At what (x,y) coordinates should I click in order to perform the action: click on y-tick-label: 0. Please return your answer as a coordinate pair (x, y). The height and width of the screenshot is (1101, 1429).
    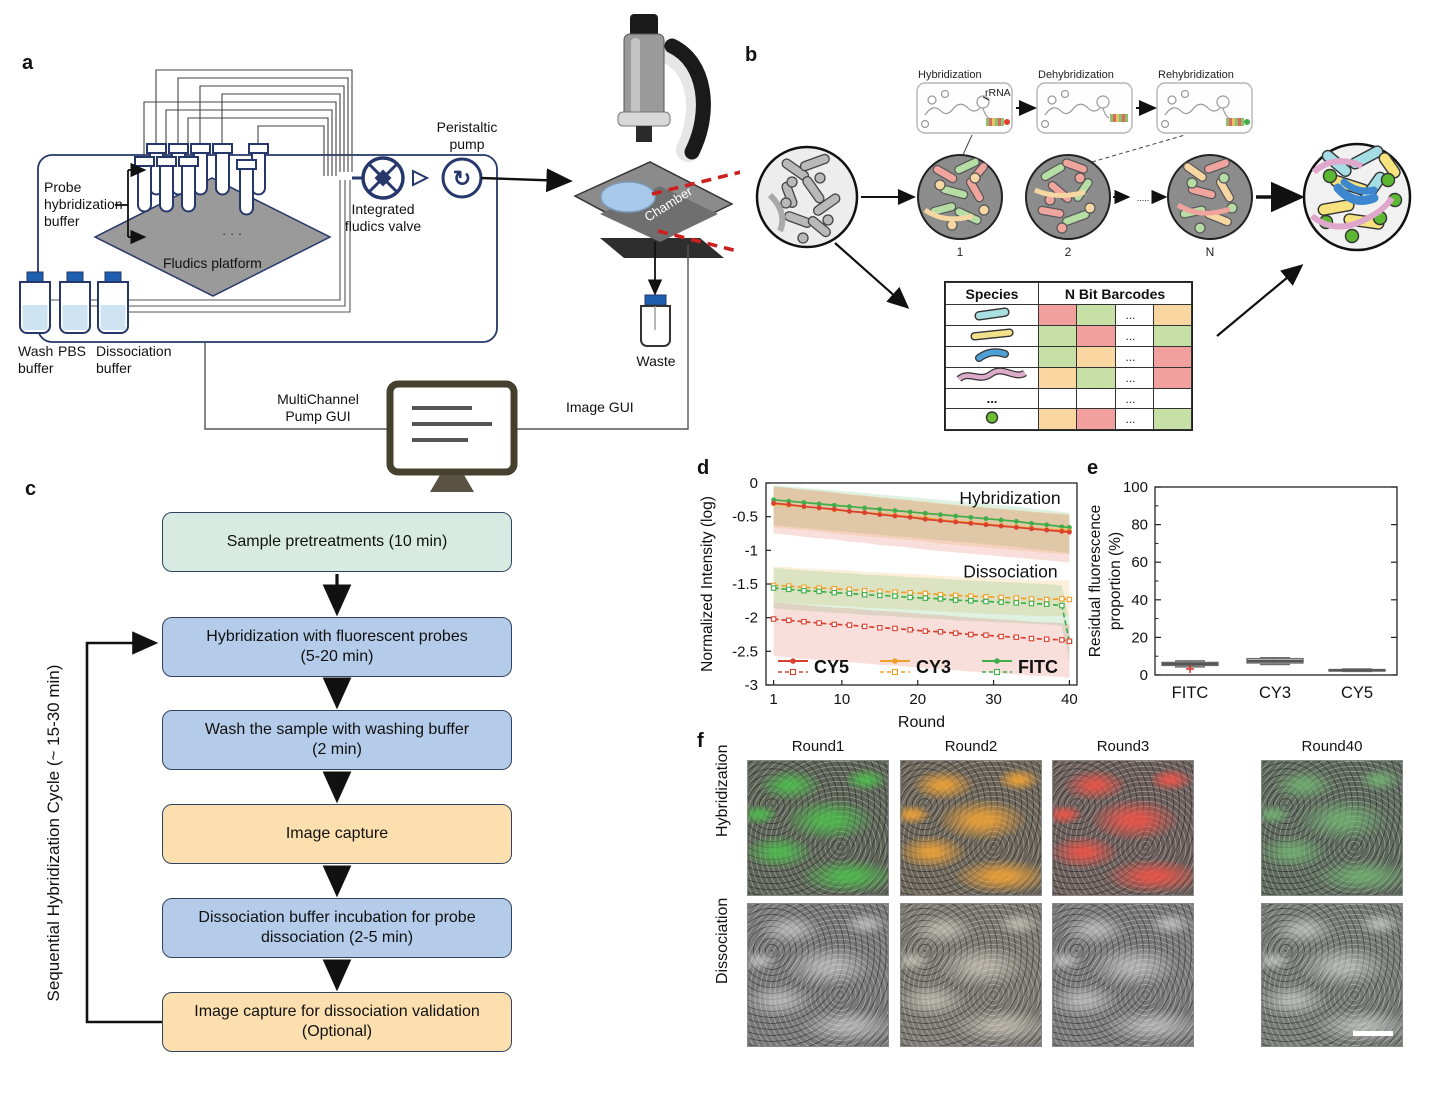
    Looking at the image, I should click on (754, 483).